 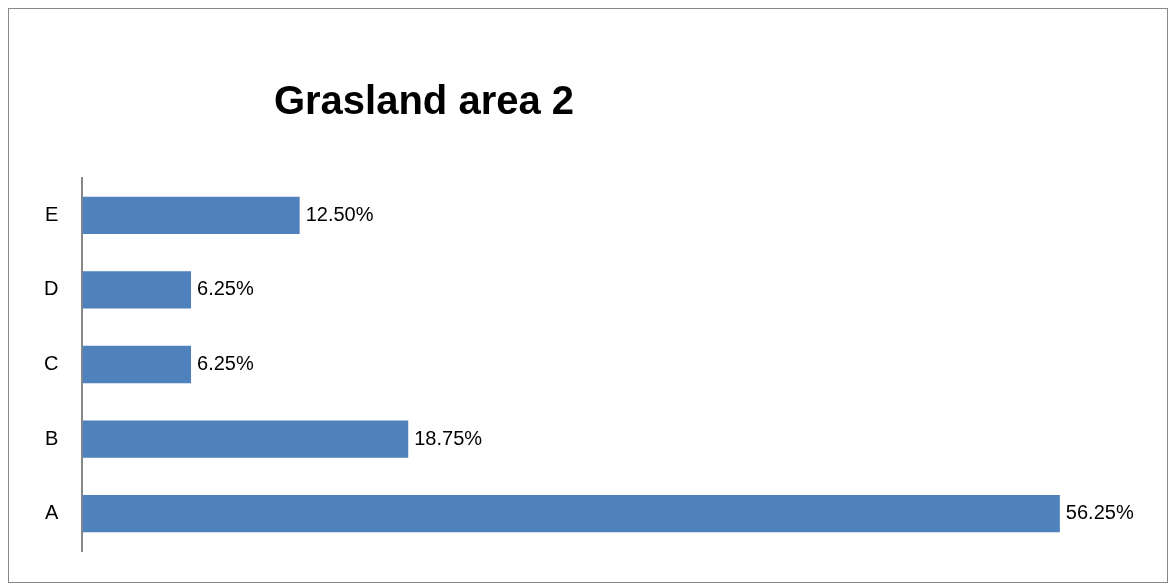 I want to click on y-tick-label: A, so click(x=52, y=512).